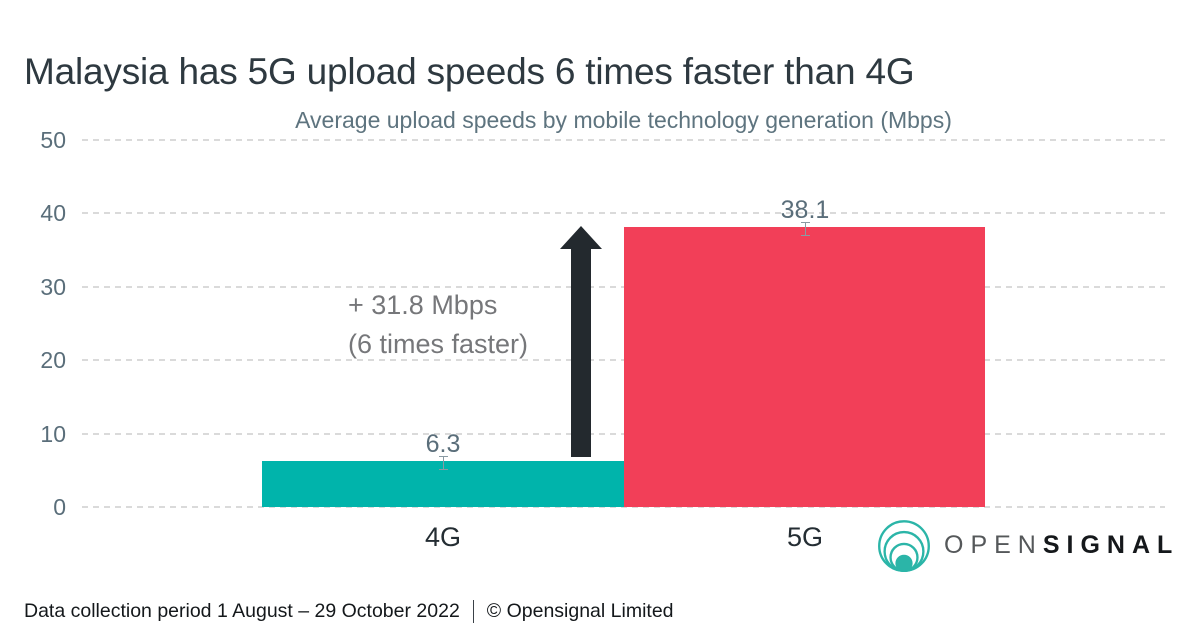 This screenshot has width=1200, height=630. I want to click on x-axis-label-4g: 4G, so click(443, 537).